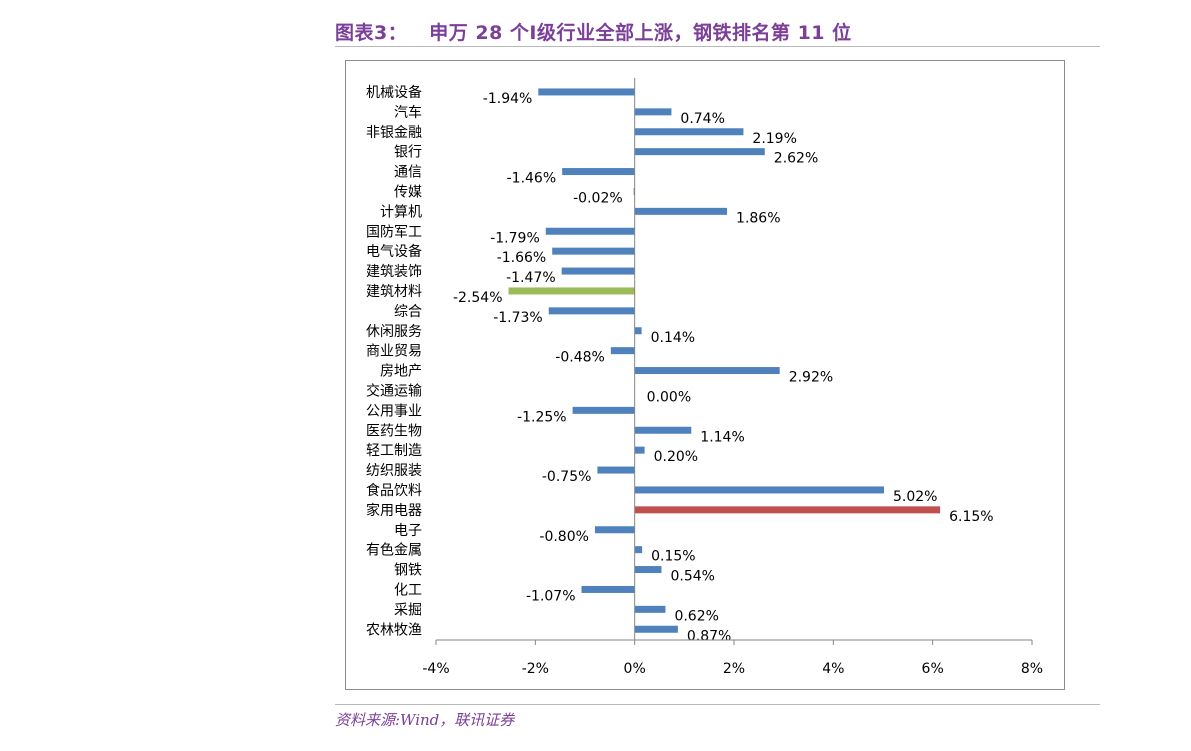 This screenshot has width=1191, height=751. Describe the element at coordinates (933, 669) in the screenshot. I see `x-tick-label: 6%` at that location.